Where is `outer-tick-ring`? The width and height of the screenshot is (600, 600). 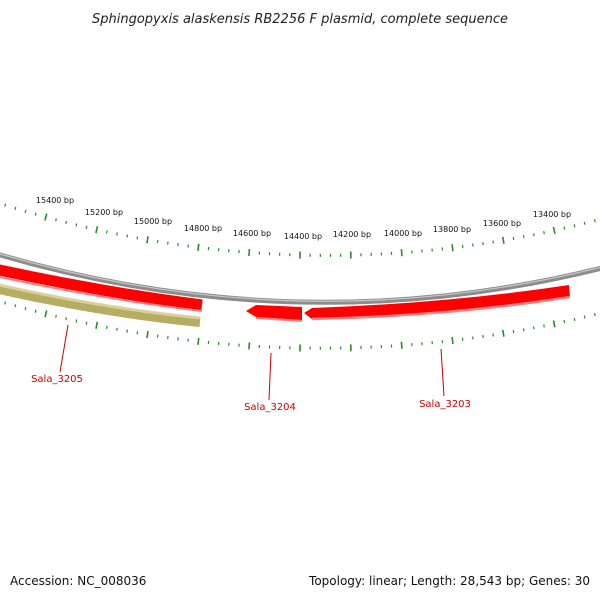
outer-tick-ring is located at coordinates (300, 231).